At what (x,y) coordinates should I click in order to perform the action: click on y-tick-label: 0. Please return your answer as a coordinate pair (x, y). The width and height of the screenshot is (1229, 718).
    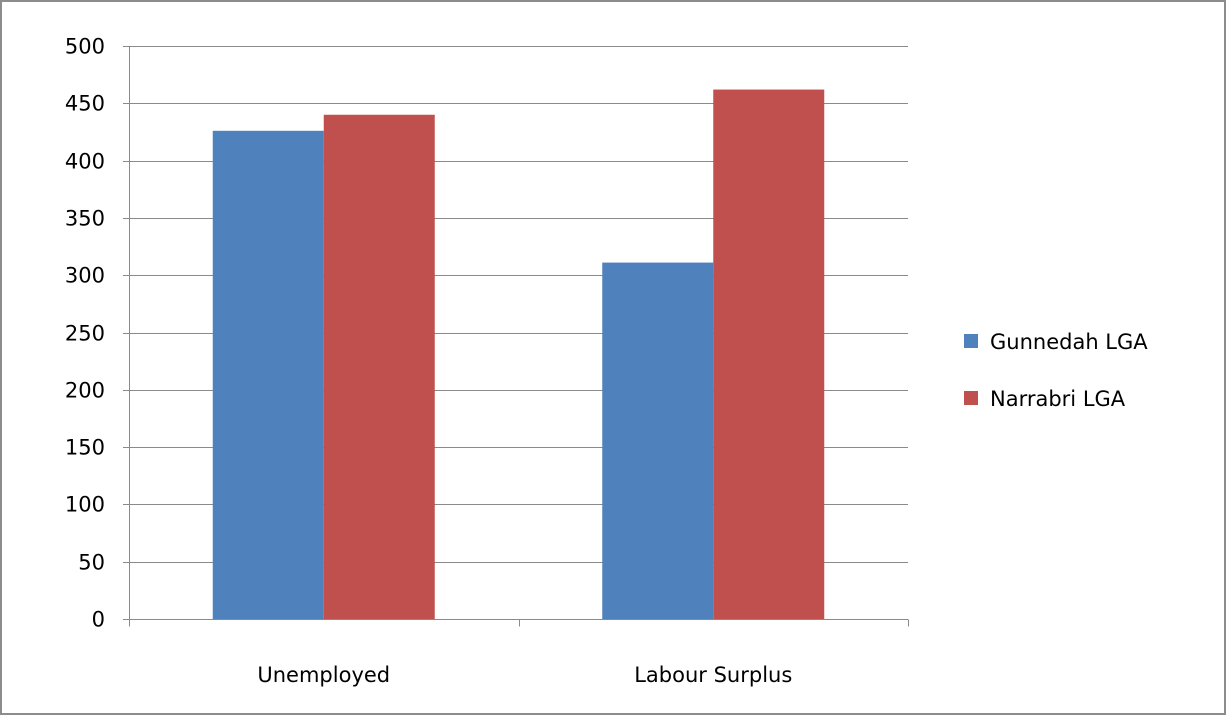
    Looking at the image, I should click on (98, 620).